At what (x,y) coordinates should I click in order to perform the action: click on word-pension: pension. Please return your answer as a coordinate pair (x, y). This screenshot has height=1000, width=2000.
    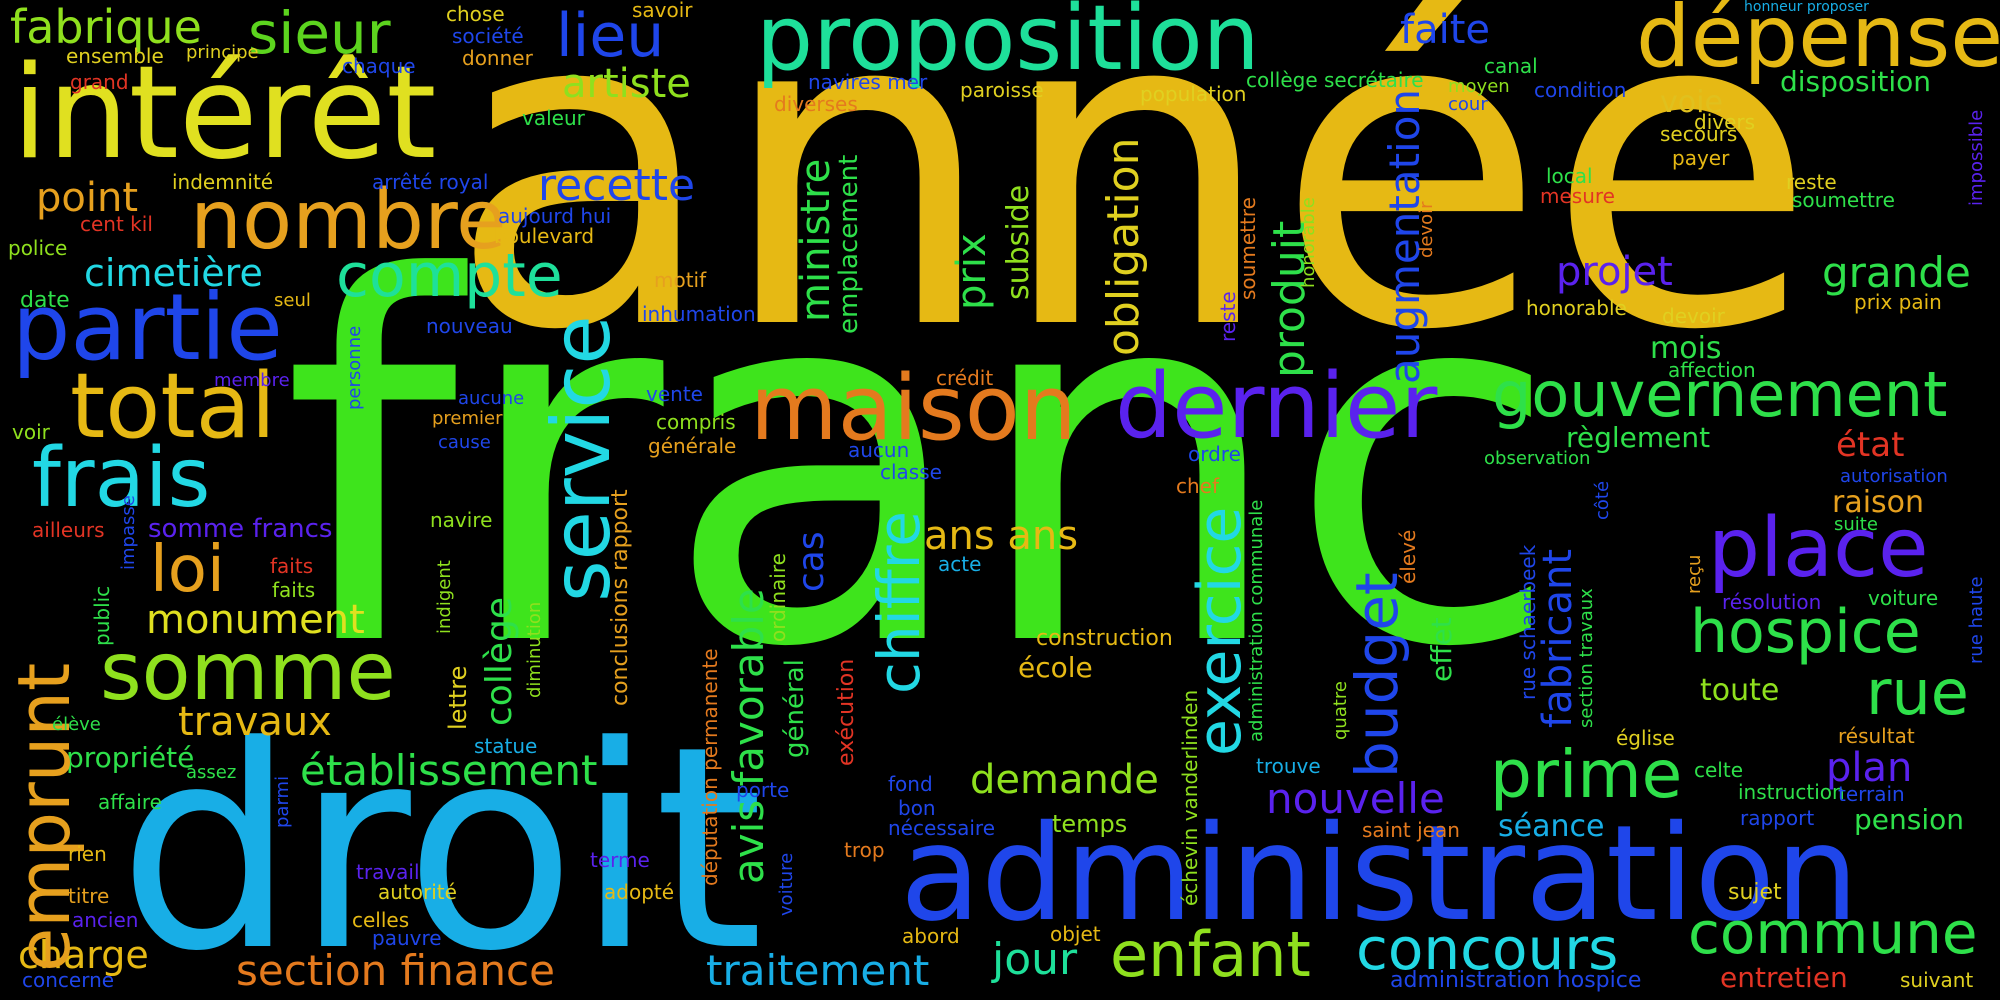
    Looking at the image, I should click on (1909, 819).